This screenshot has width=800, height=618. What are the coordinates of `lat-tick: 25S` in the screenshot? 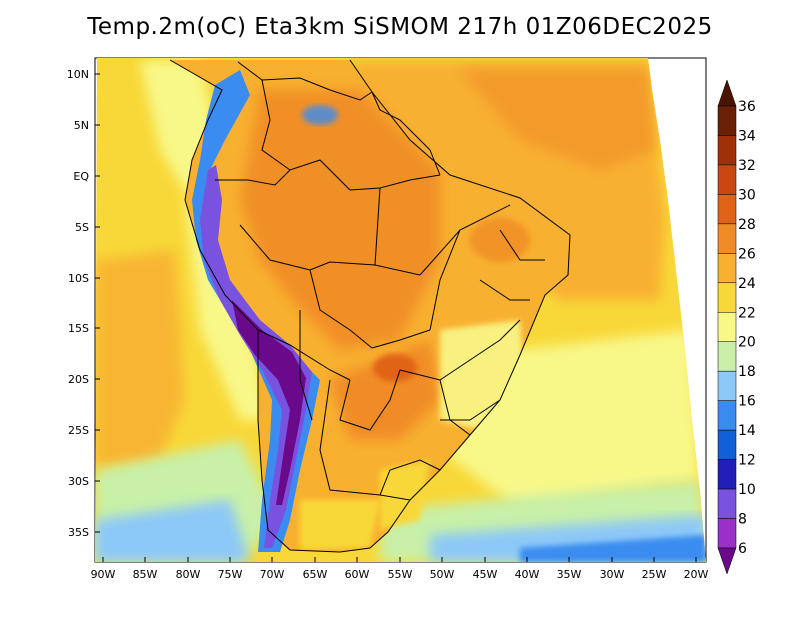 It's located at (84, 430).